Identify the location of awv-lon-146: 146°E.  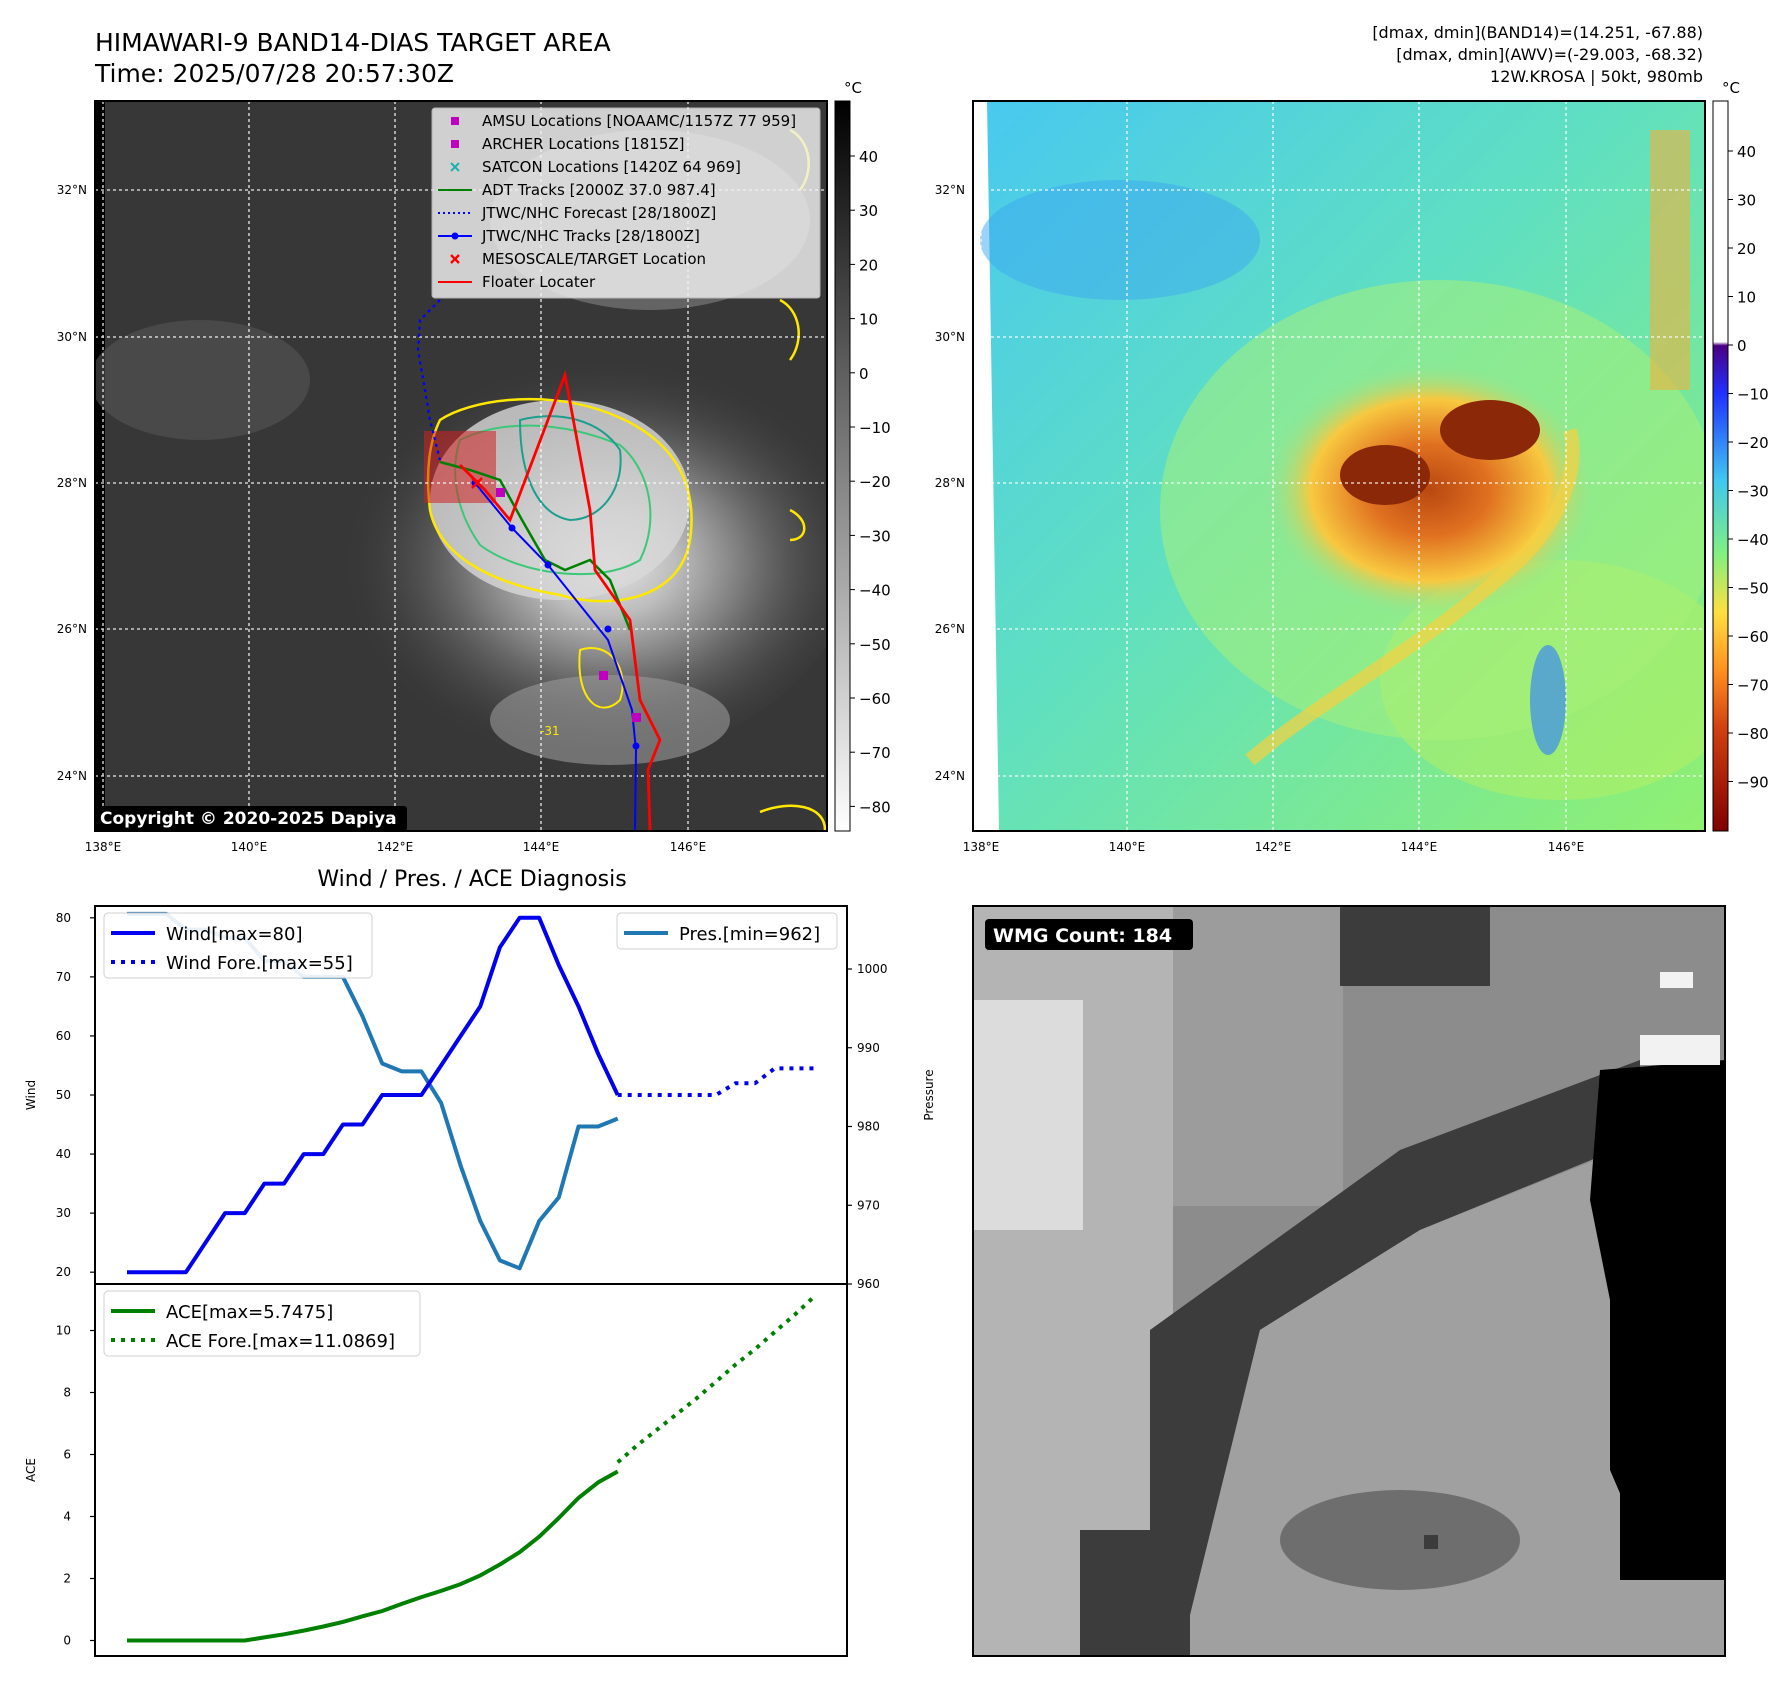
(1566, 847).